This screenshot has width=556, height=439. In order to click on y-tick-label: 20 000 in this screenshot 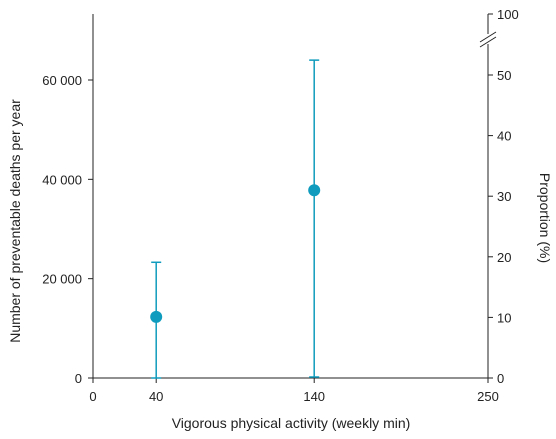, I will do `click(62, 279)`.